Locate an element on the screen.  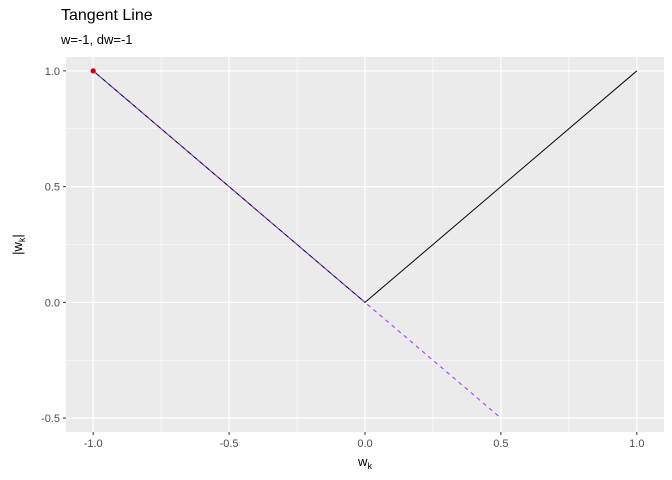
x-tick-label: 0.0 is located at coordinates (364, 444).